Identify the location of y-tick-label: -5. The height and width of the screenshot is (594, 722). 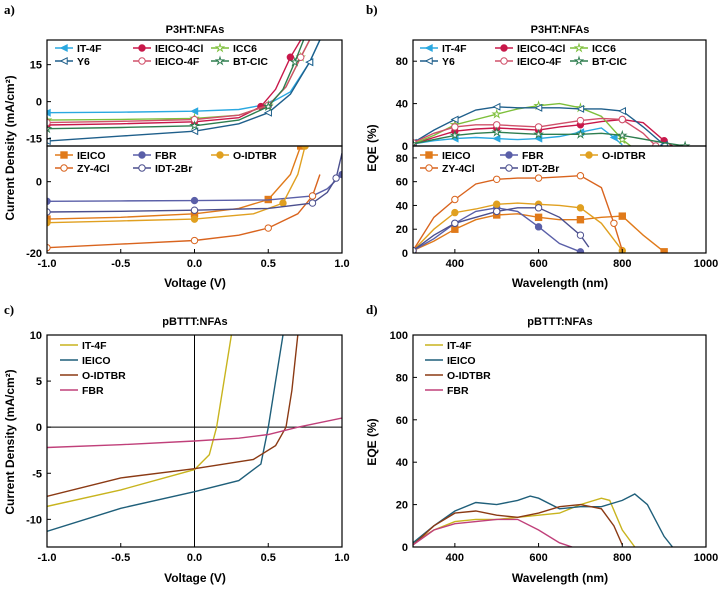
(37, 474).